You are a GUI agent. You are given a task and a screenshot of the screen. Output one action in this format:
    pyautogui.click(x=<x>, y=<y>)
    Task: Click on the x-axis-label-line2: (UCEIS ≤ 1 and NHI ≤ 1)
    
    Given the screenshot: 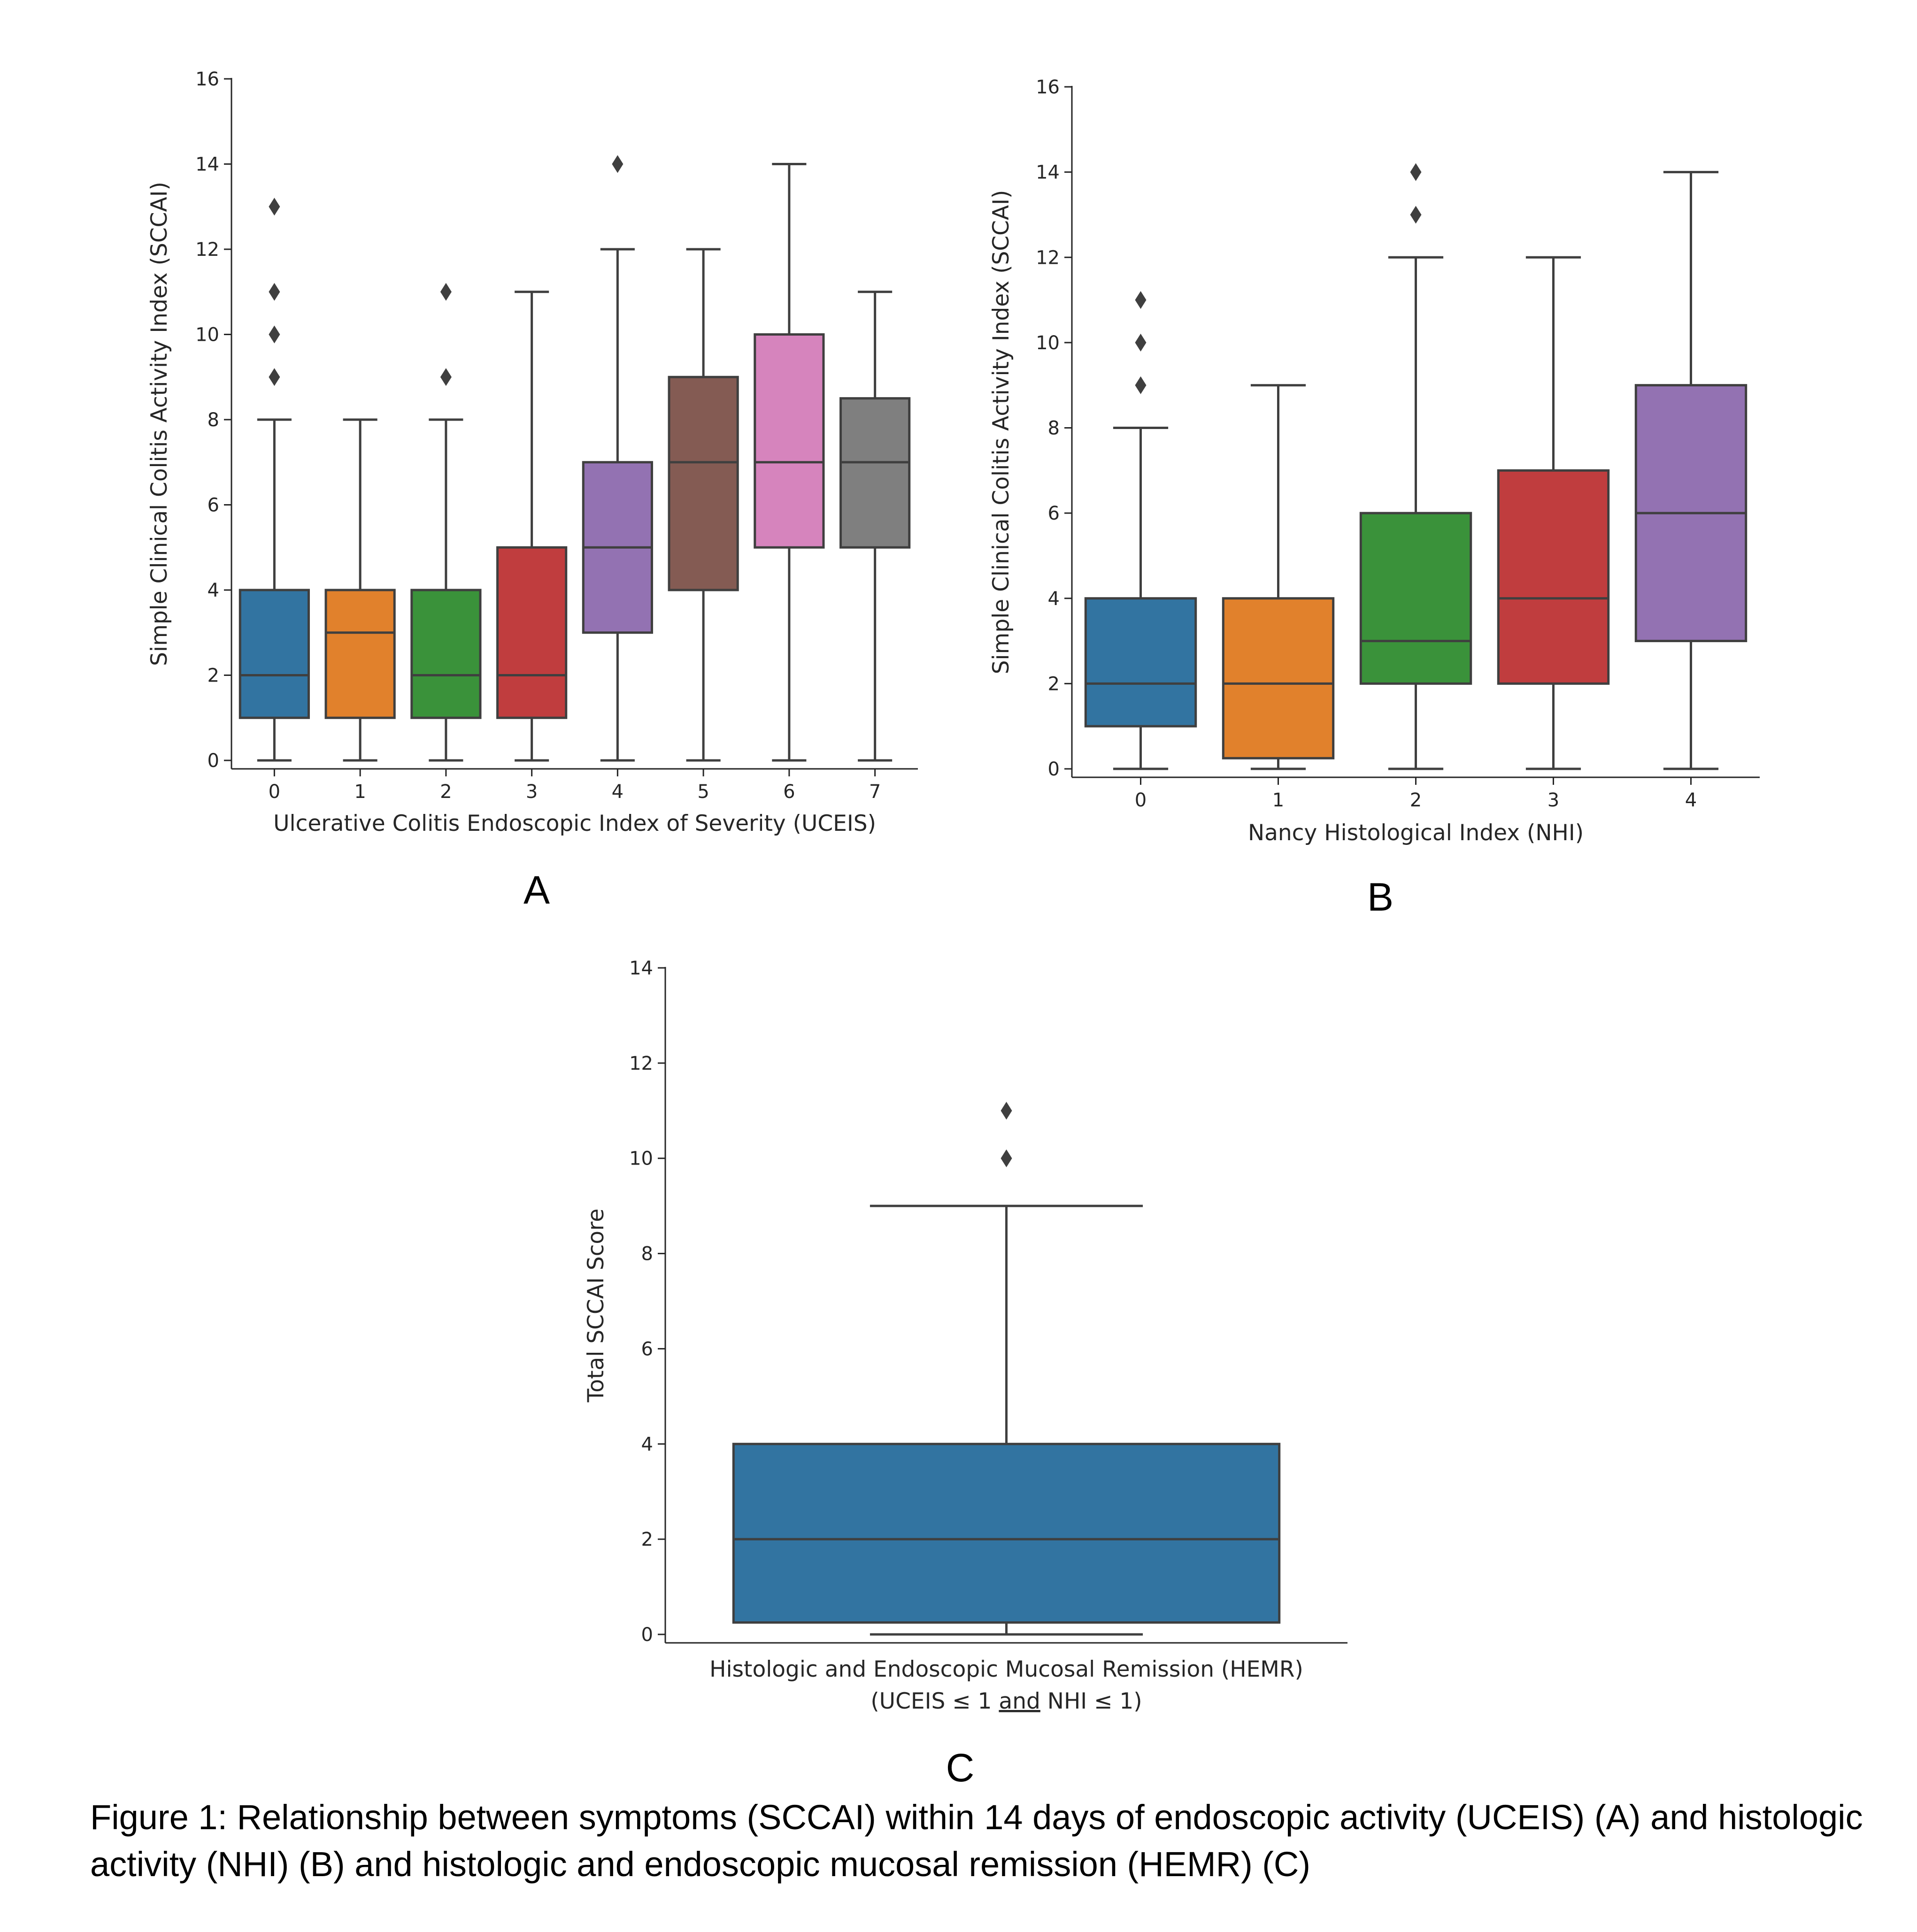 What is the action you would take?
    pyautogui.click(x=1006, y=1701)
    